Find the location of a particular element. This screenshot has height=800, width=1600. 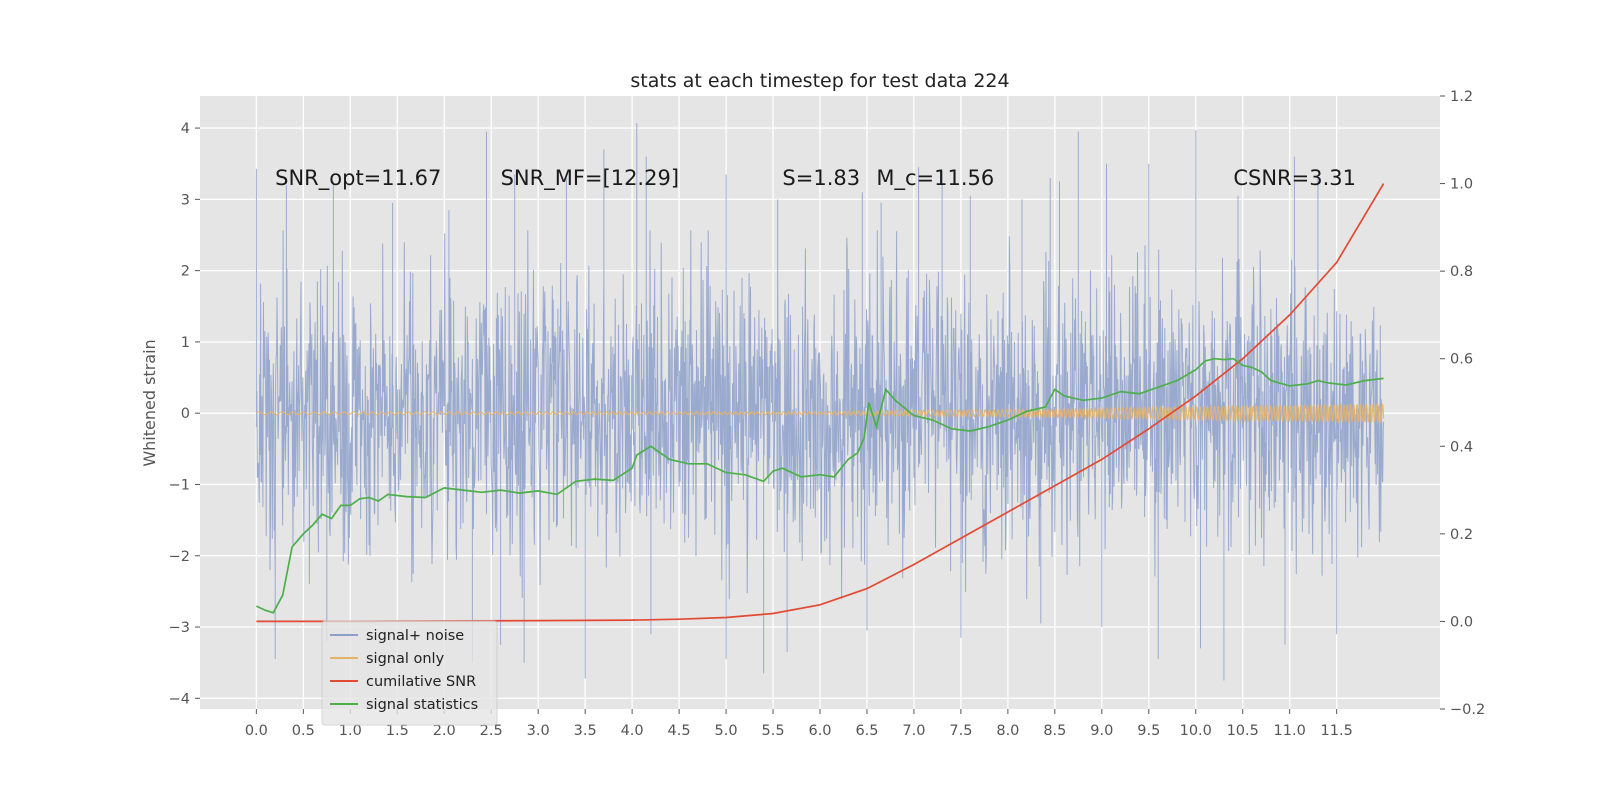

x-tick-label: 1.0 is located at coordinates (350, 731).